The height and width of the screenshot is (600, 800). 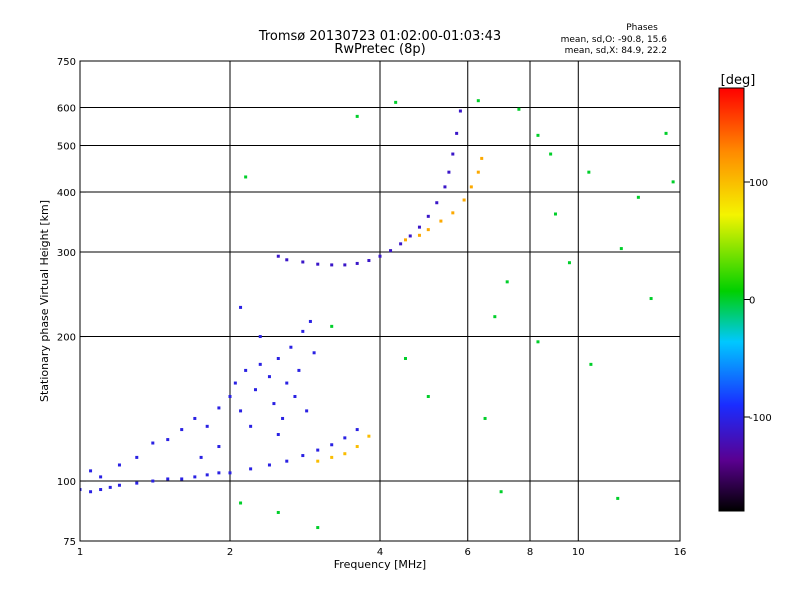 What do you see at coordinates (379, 49) in the screenshot?
I see `chart-subtitle: RwPretec (8p)` at bounding box center [379, 49].